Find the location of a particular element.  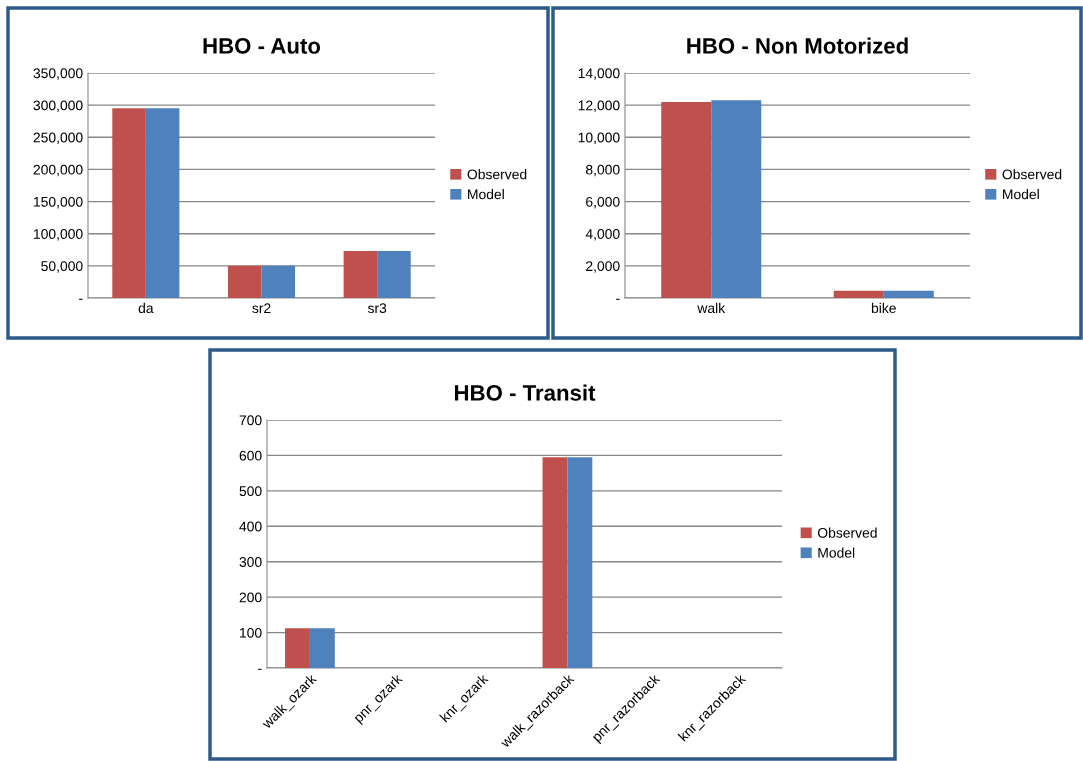

y-tick-label: 2,000 is located at coordinates (603, 267).